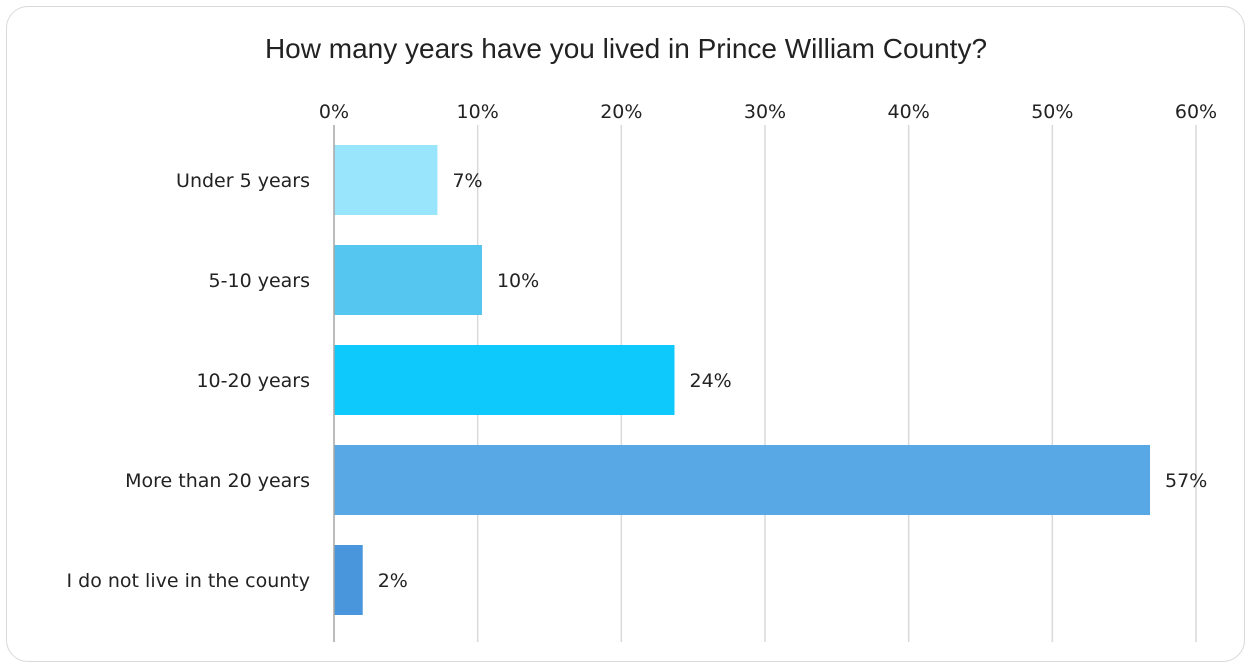 The height and width of the screenshot is (670, 1253). What do you see at coordinates (393, 581) in the screenshot?
I see `value-label: 2%` at bounding box center [393, 581].